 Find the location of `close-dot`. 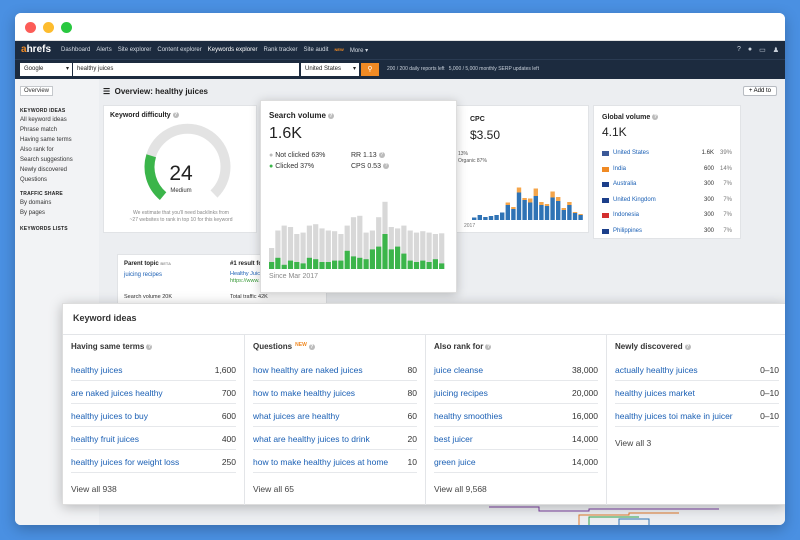

close-dot is located at coordinates (30, 27).